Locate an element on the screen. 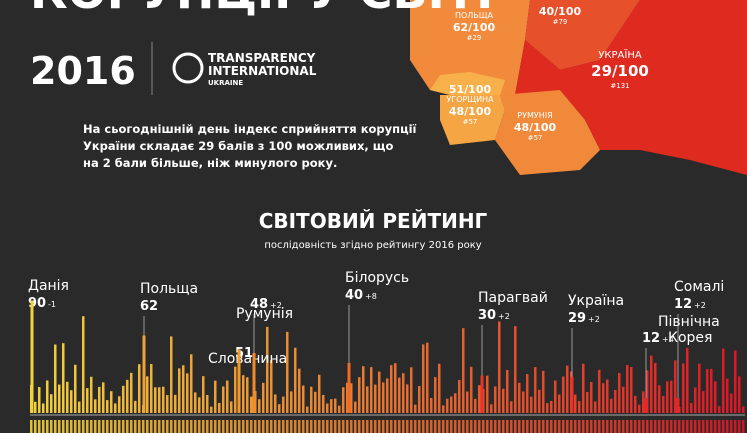 The height and width of the screenshot is (433, 747). country-score: 62 is located at coordinates (149, 306).